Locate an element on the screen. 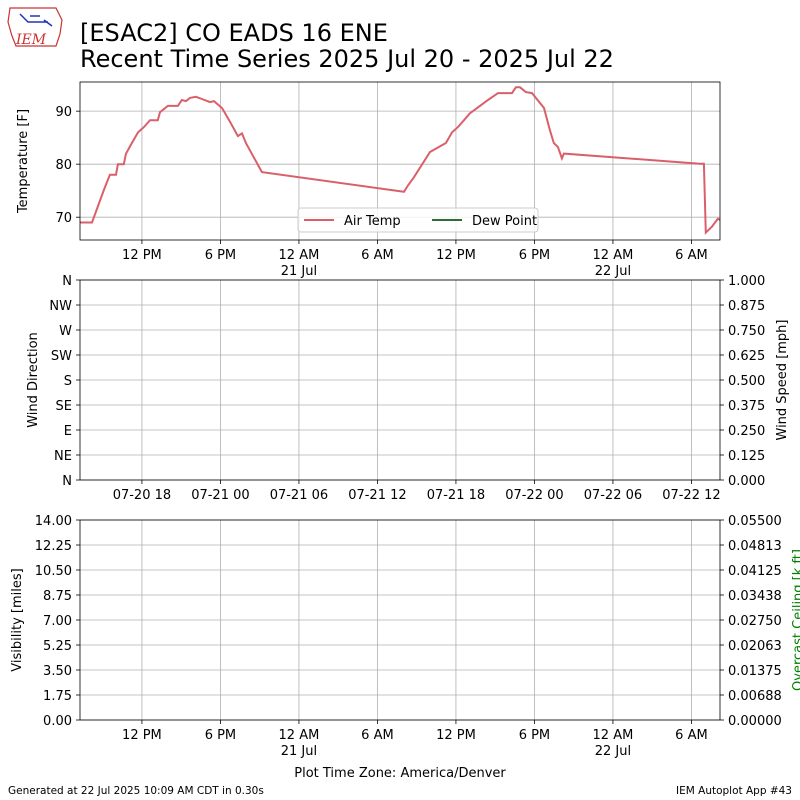 Image resolution: width=800 pixels, height=800 pixels. chart-title: [ESAC2] CO EADS 16 ENE is located at coordinates (234, 33).